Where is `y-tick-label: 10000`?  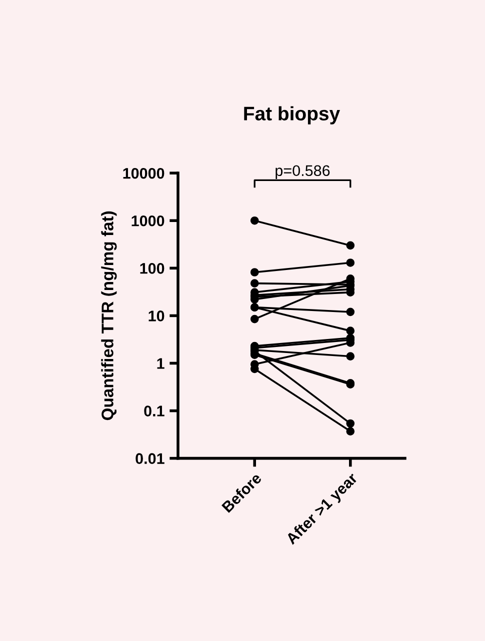 y-tick-label: 10000 is located at coordinates (143, 173).